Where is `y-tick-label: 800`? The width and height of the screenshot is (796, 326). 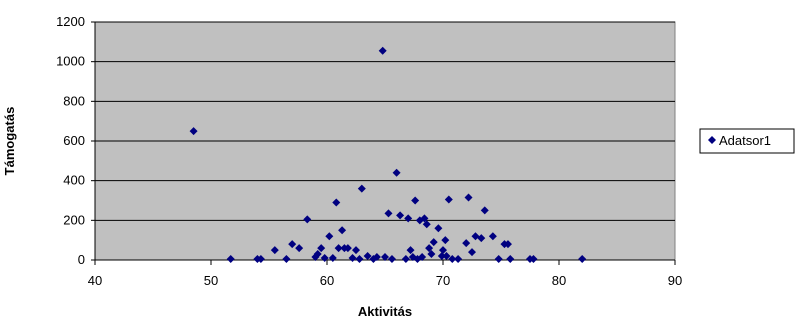 y-tick-label: 800 is located at coordinates (74, 100).